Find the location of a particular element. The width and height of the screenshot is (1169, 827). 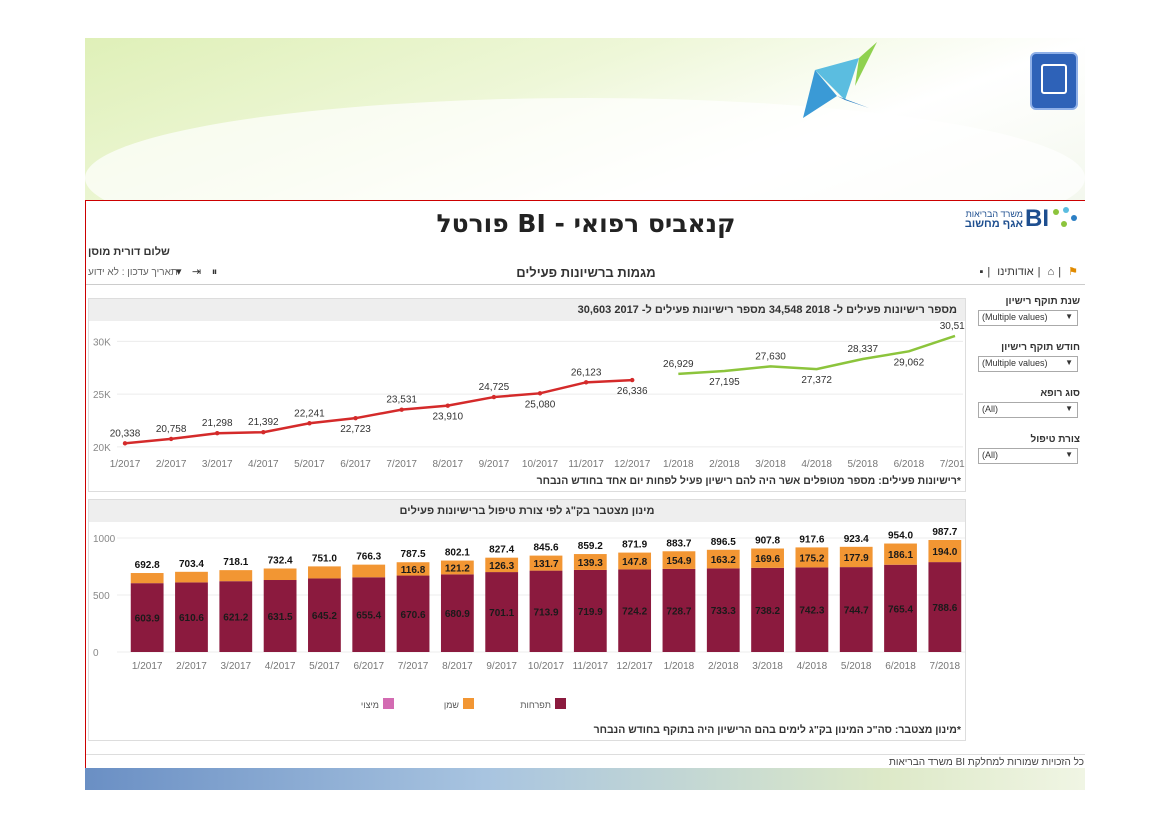

update-date: תאריך עדכון : לא ידוע is located at coordinates (133, 272).